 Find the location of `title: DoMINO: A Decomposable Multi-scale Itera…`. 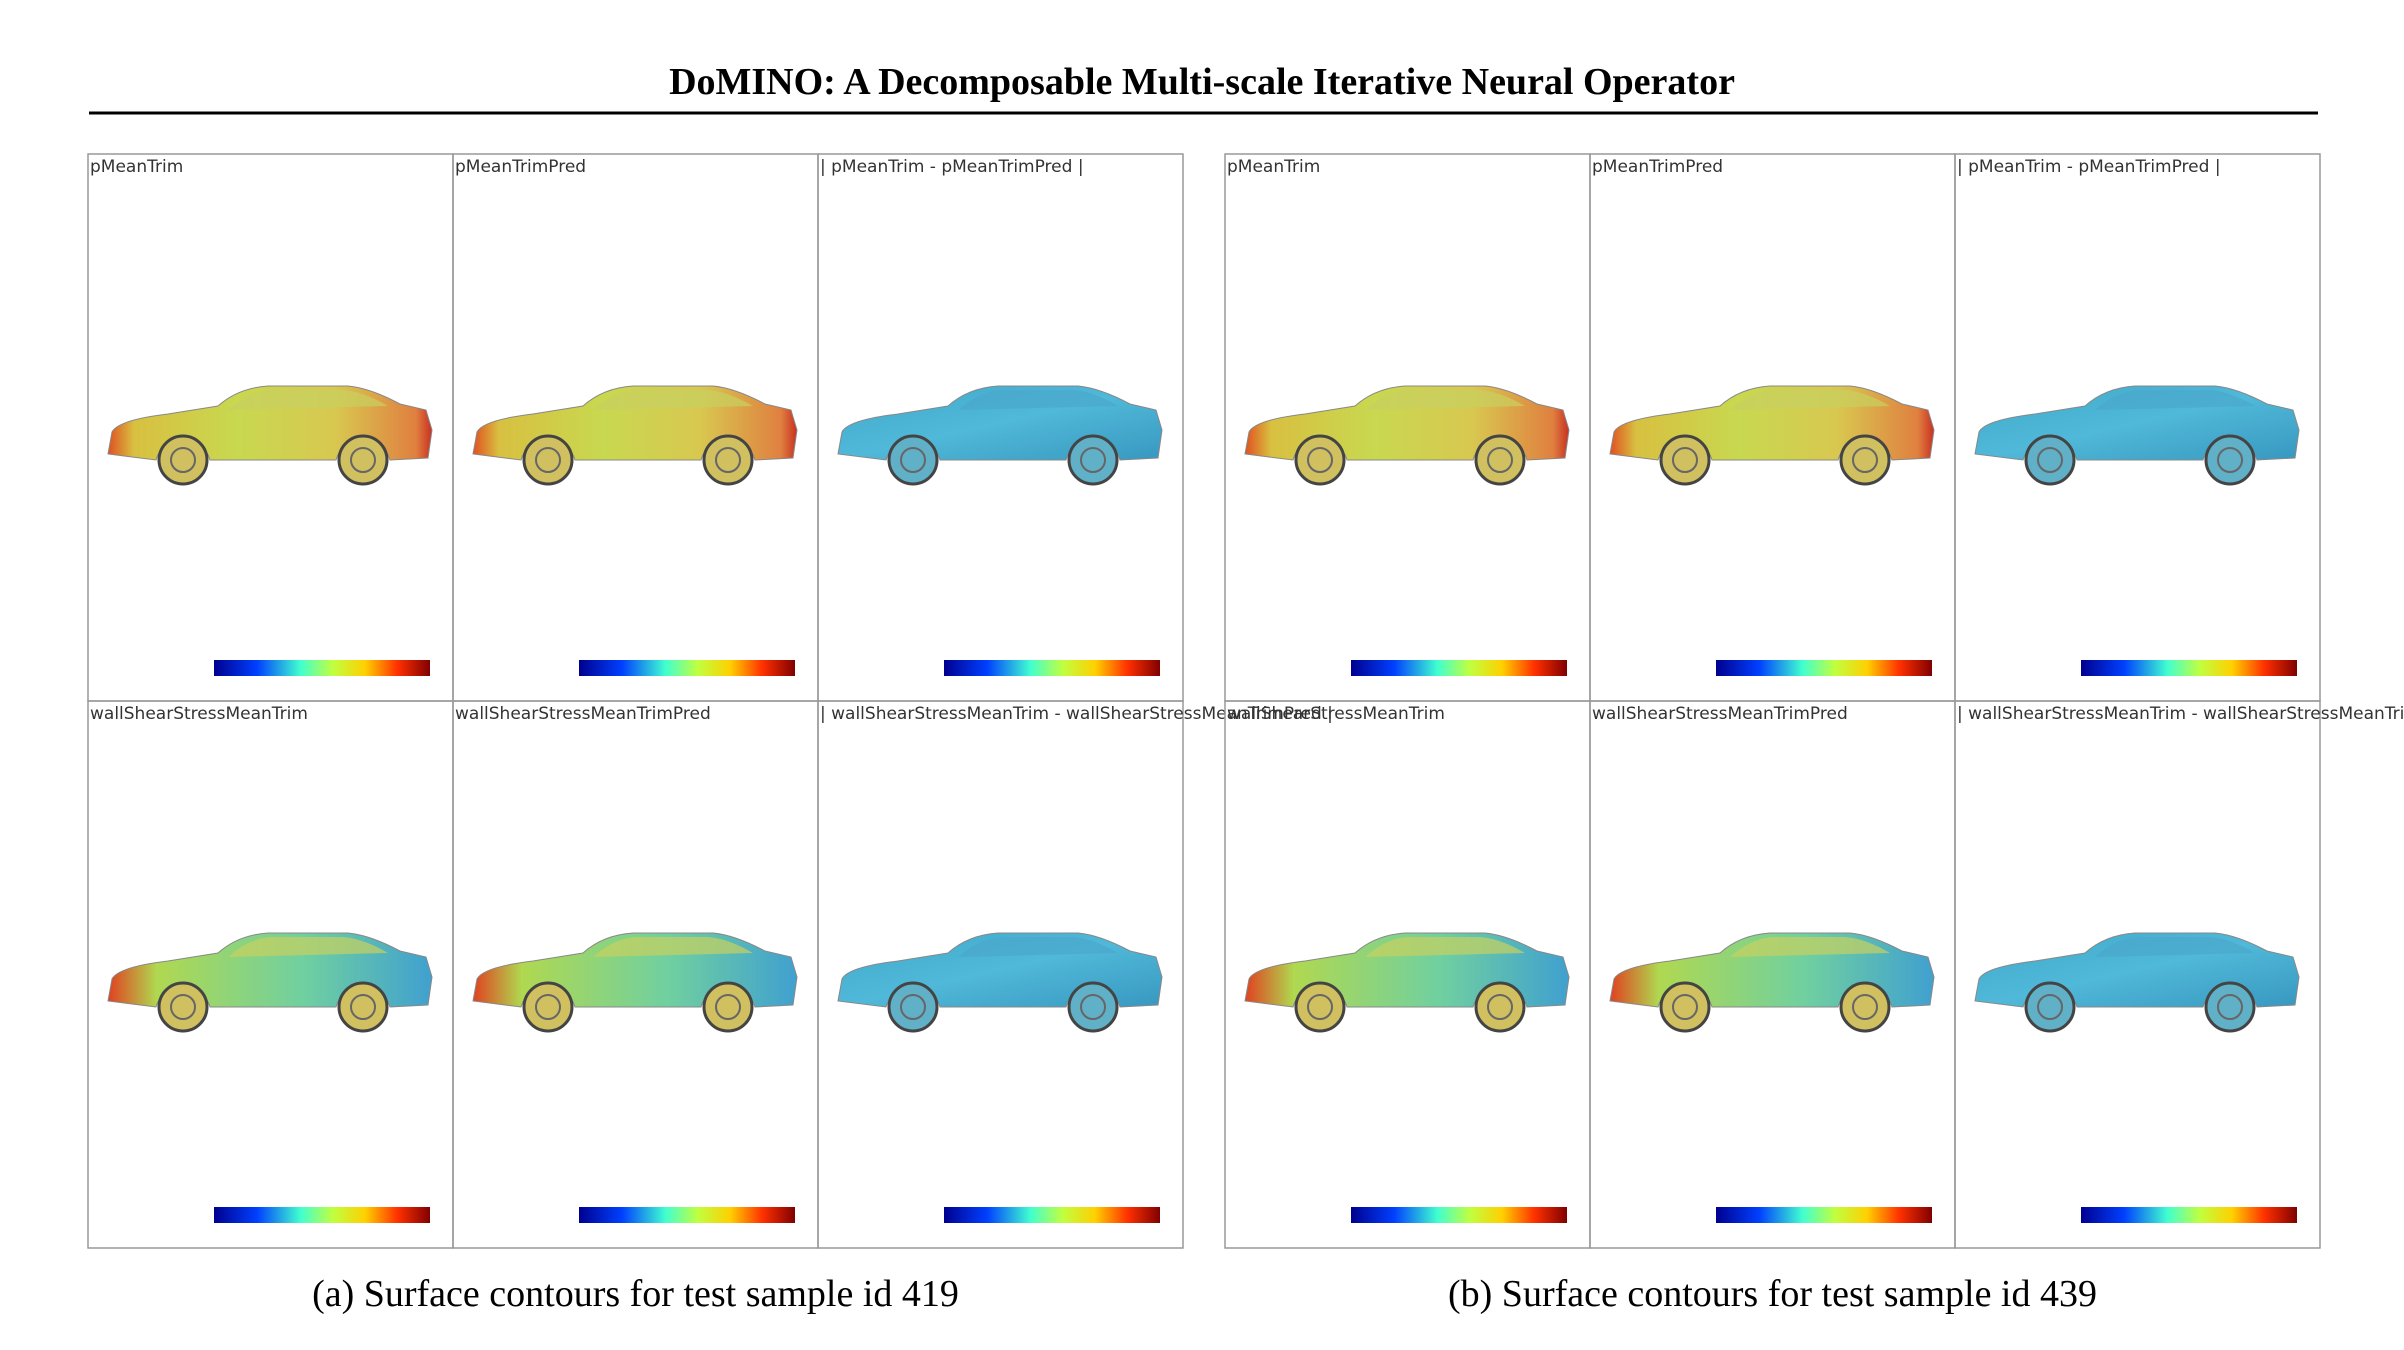

title: DoMINO: A Decomposable Multi-scale Itera… is located at coordinates (1202, 82).